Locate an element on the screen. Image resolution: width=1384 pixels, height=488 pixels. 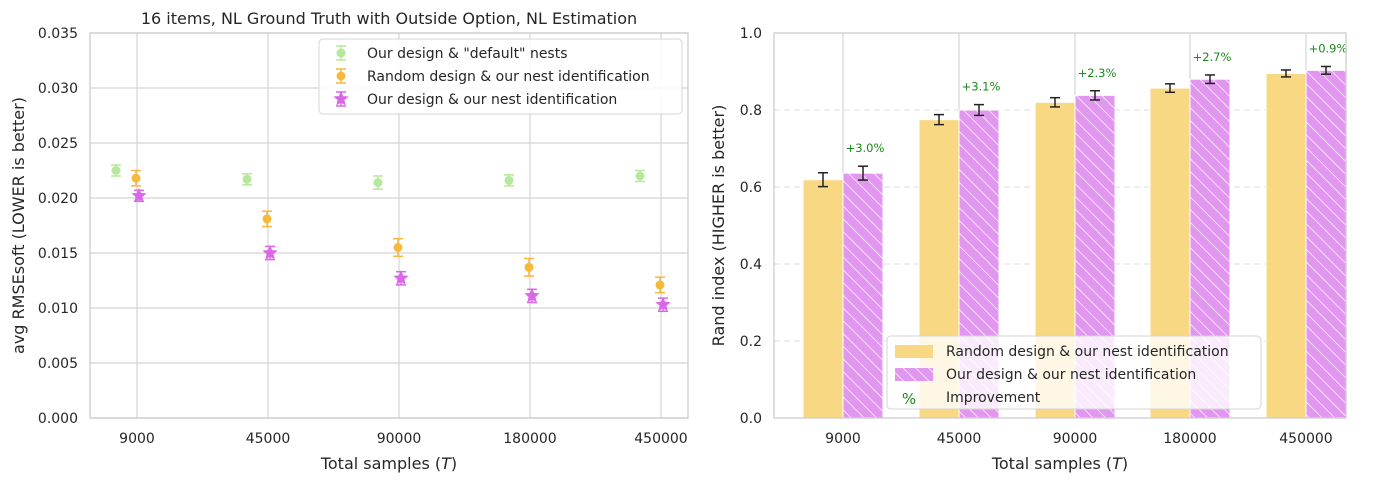
left-ytick-label: 0.020 is located at coordinates (58, 199).